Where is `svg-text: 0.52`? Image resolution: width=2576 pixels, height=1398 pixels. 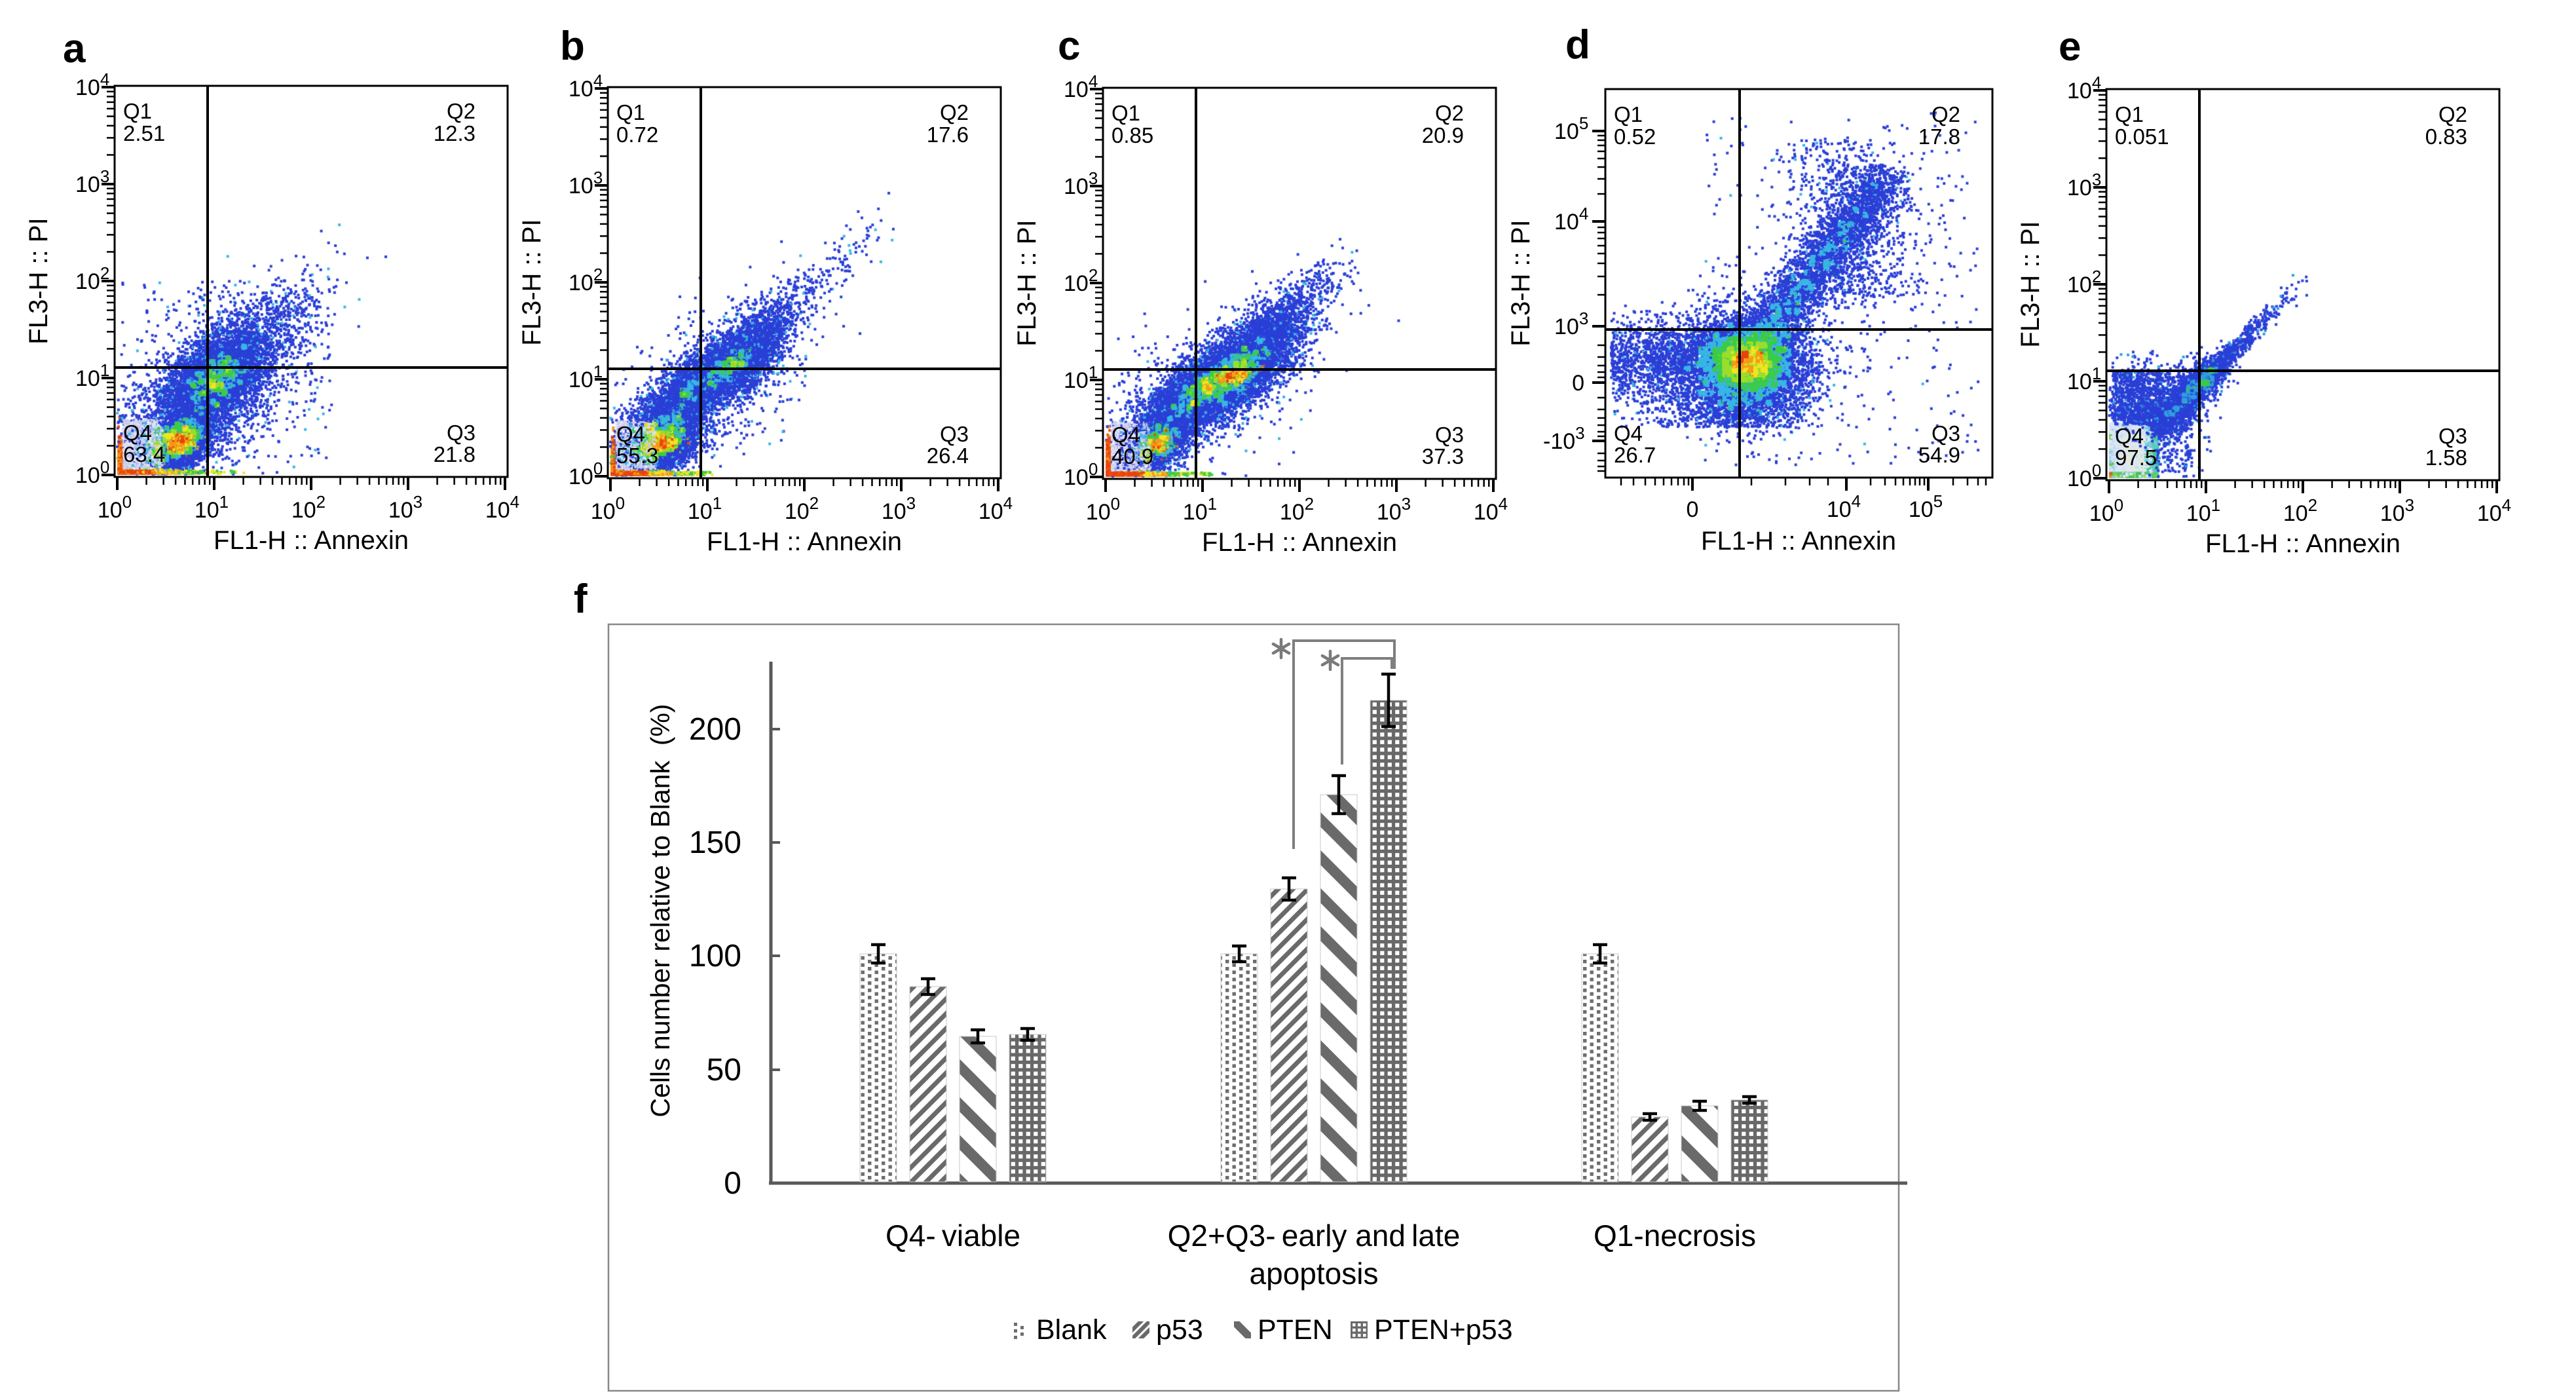
svg-text: 0.52 is located at coordinates (1635, 137).